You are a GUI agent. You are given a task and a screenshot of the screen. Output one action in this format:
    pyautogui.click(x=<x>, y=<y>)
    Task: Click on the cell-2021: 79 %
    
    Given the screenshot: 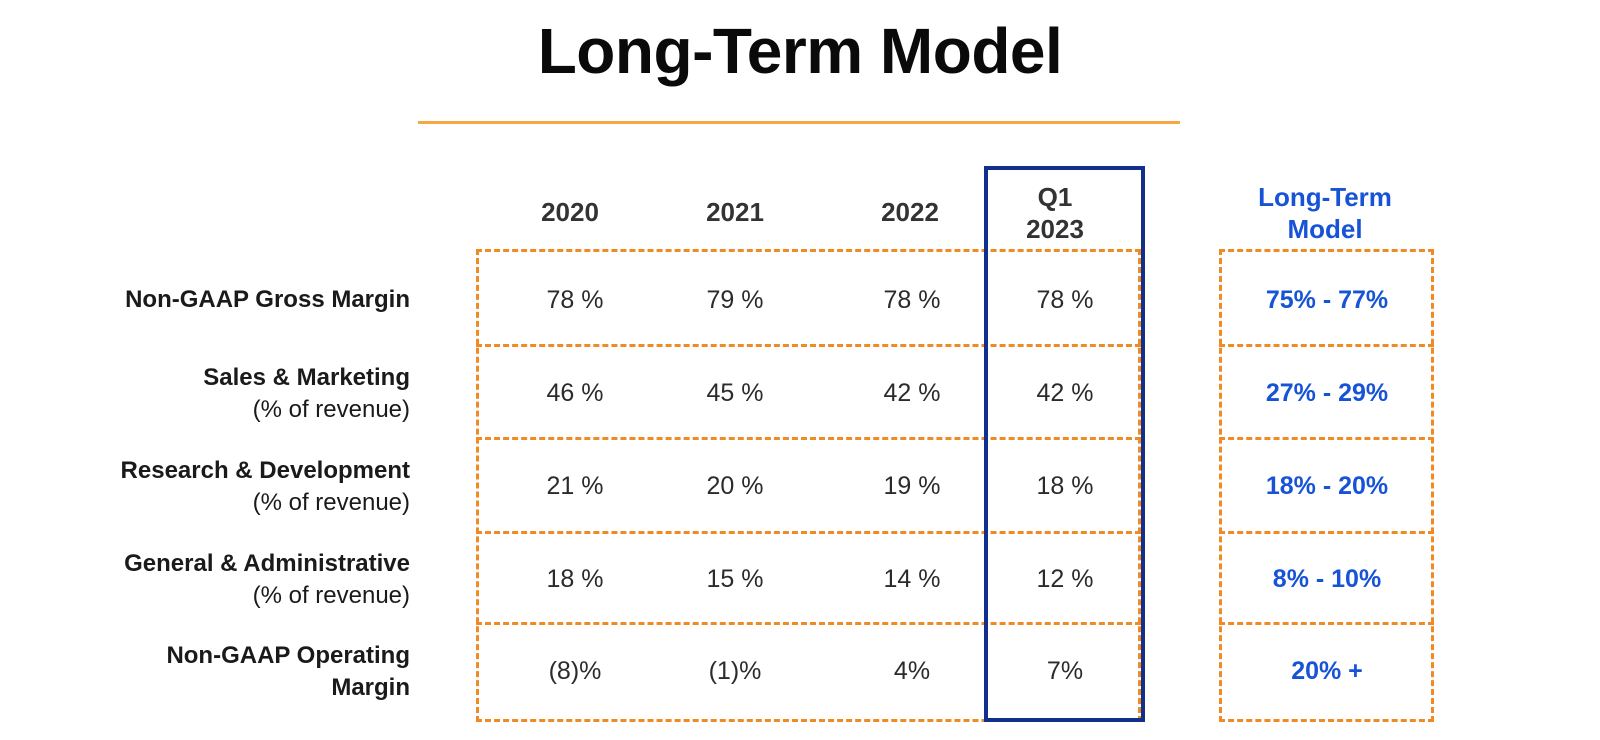 What is the action you would take?
    pyautogui.click(x=735, y=300)
    